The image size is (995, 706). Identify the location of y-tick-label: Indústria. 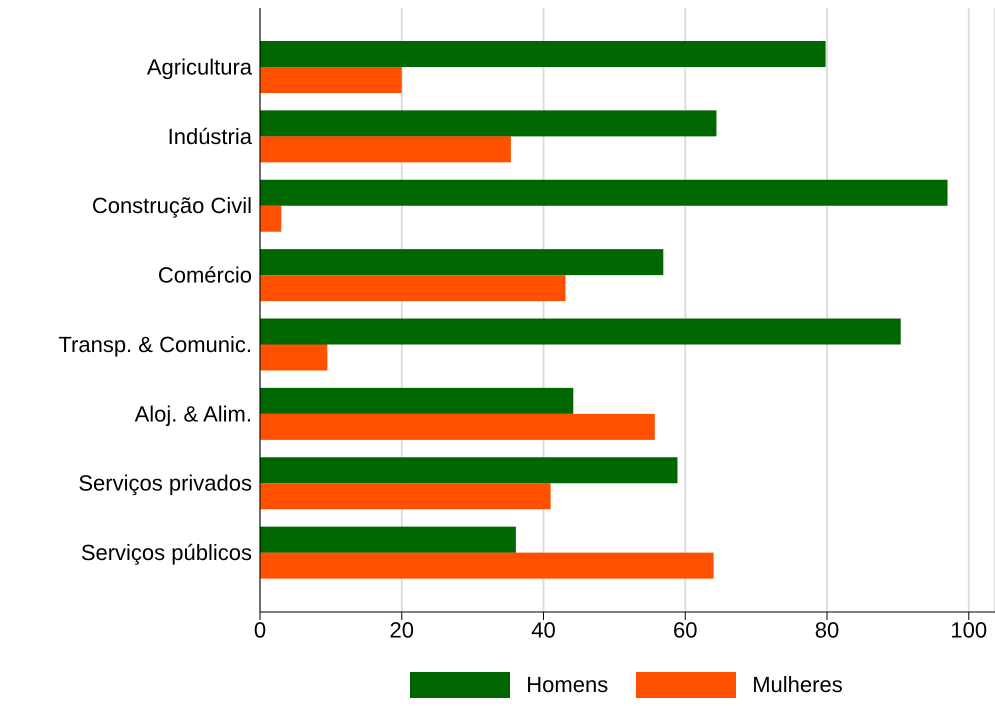
(210, 136).